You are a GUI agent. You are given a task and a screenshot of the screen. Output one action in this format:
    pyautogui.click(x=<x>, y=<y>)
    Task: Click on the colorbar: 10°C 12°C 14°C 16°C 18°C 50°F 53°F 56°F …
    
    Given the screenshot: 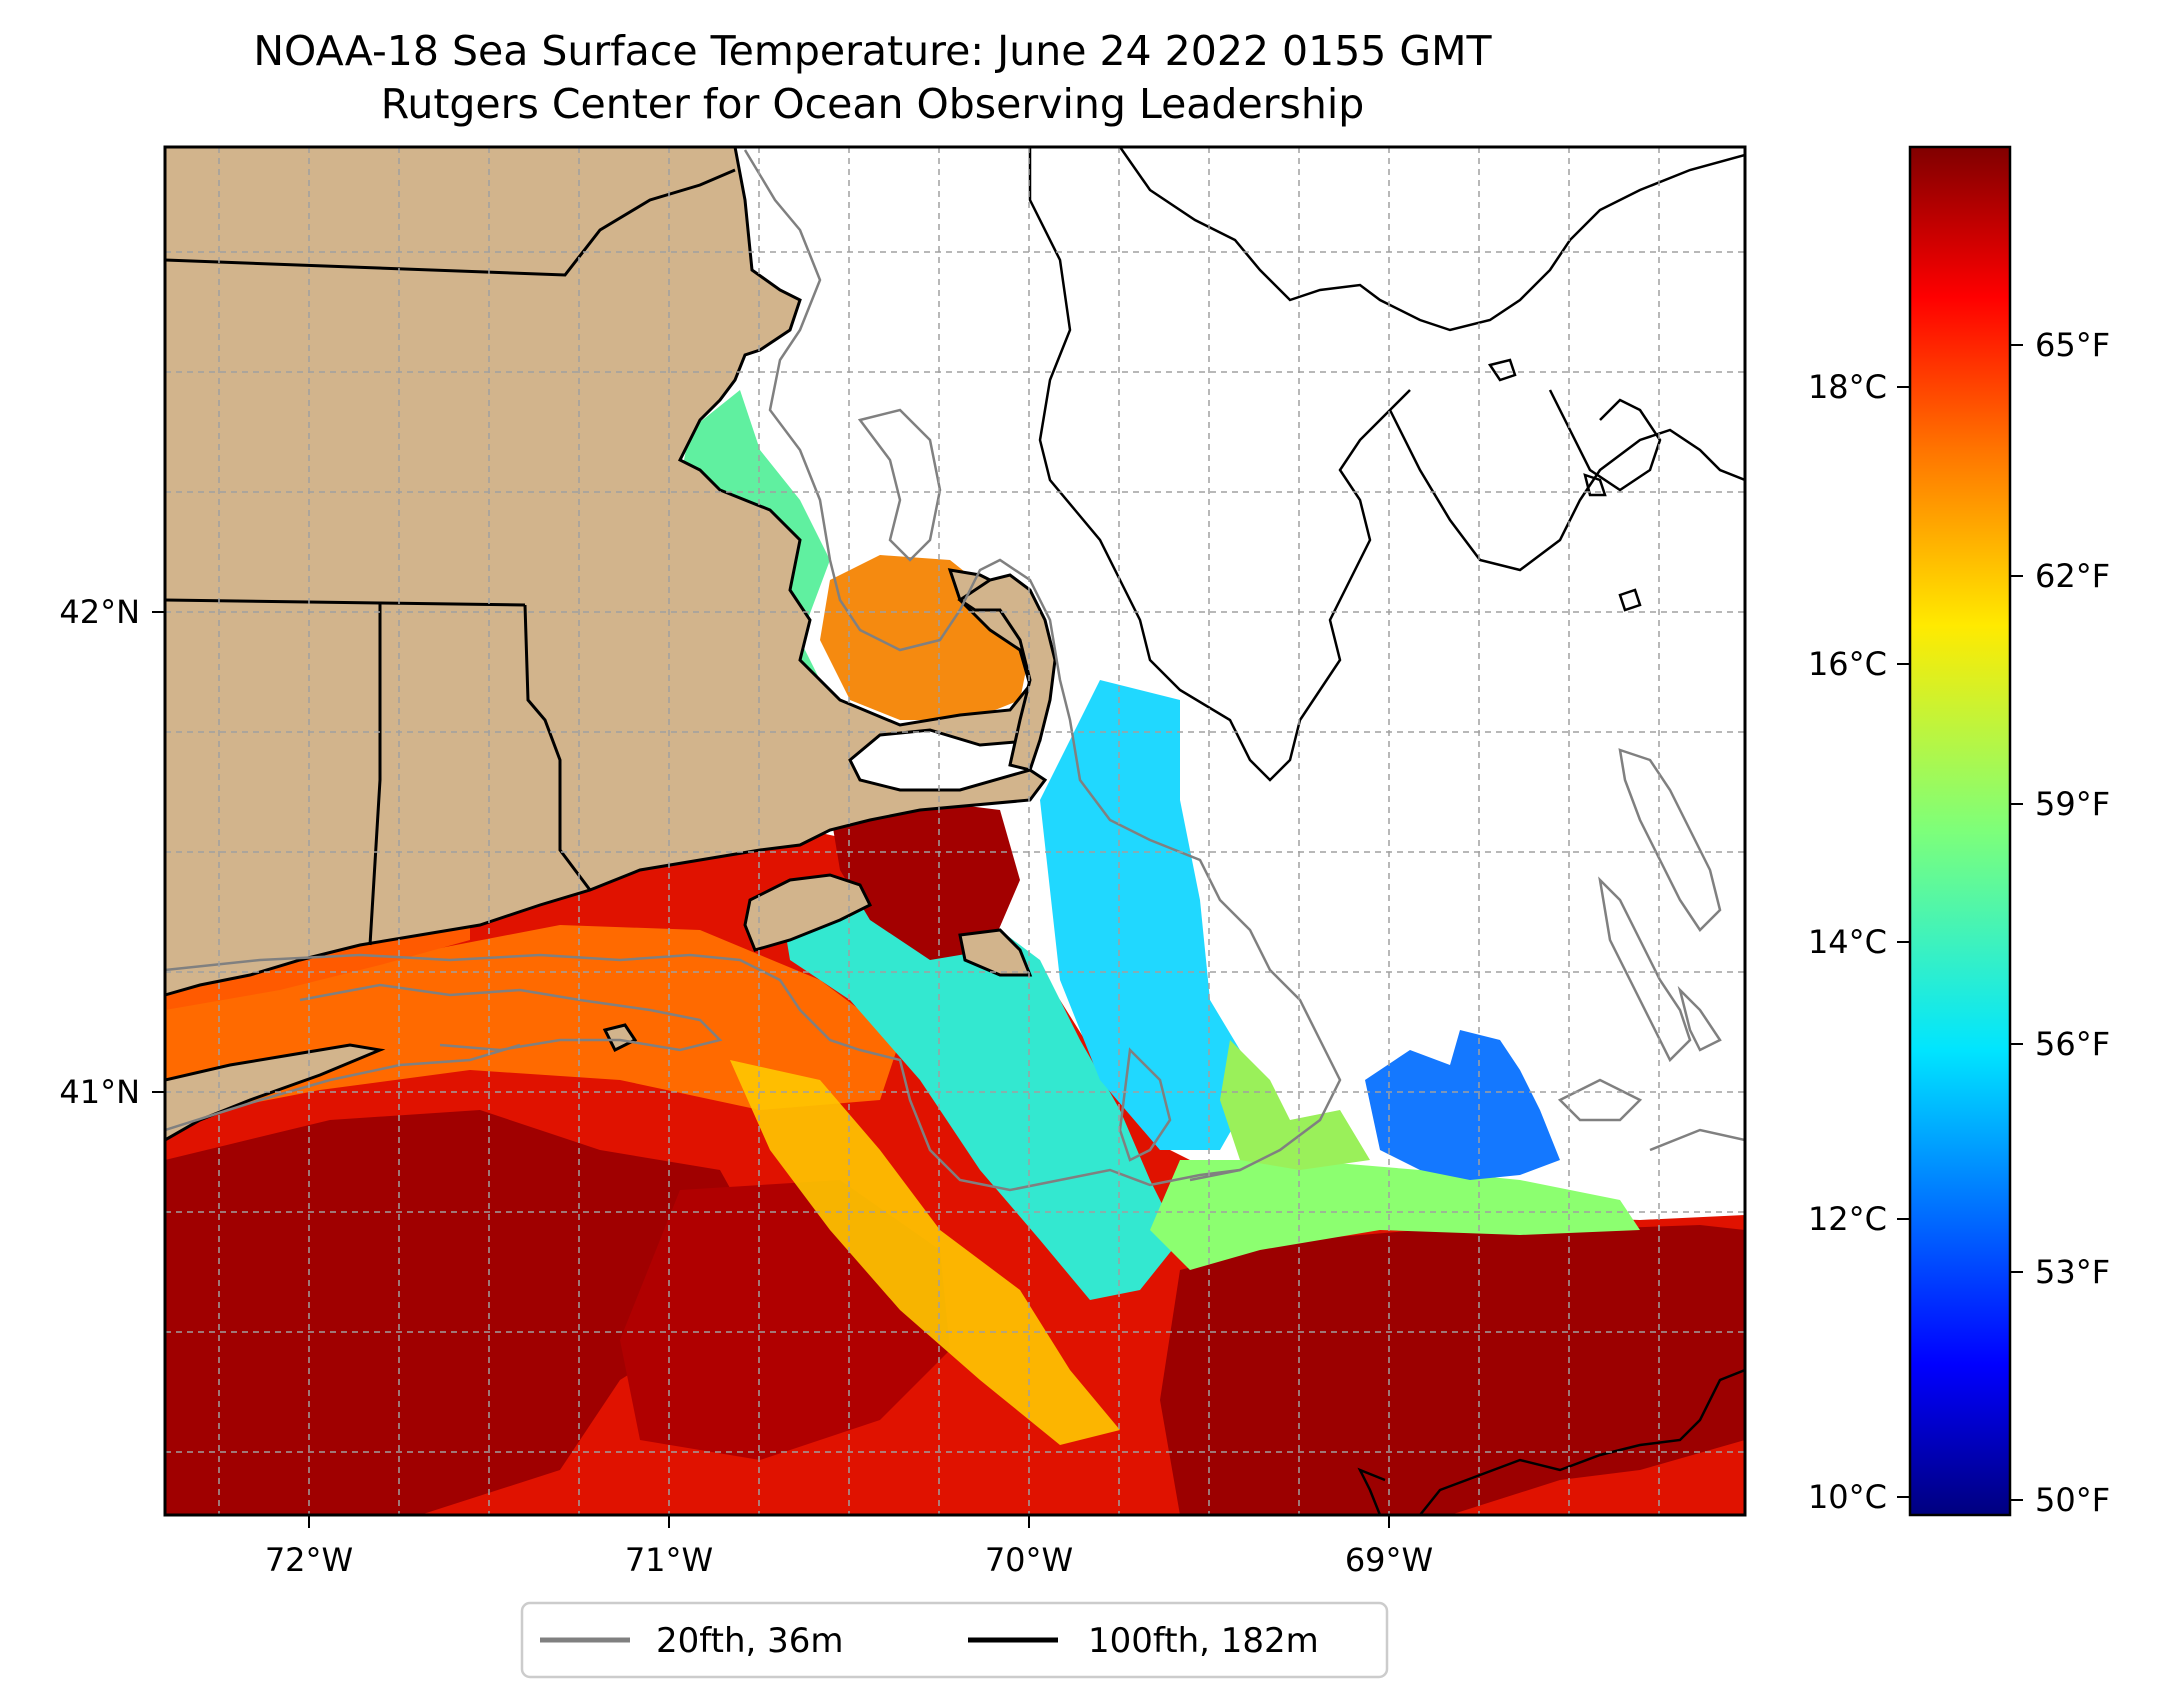 What is the action you would take?
    pyautogui.click(x=1959, y=832)
    